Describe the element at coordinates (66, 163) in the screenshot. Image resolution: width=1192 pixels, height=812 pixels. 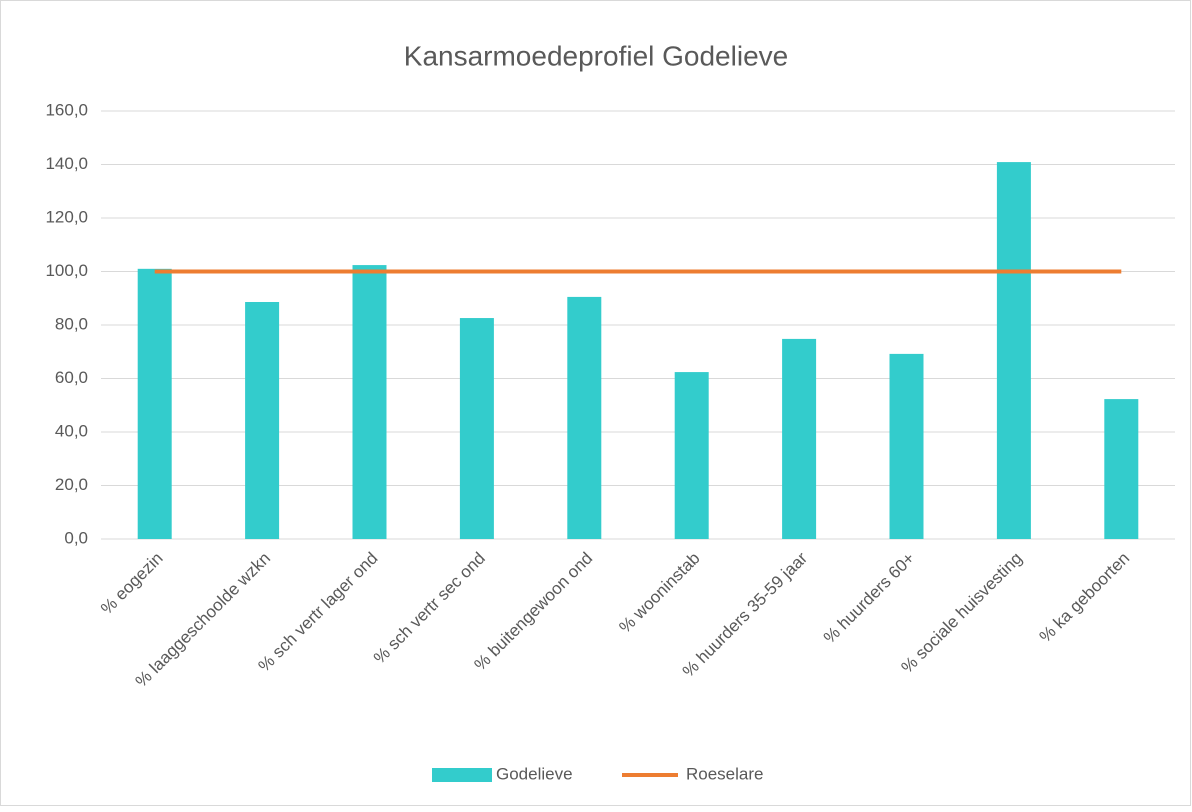
I see `y-tick-label: 140,0` at that location.